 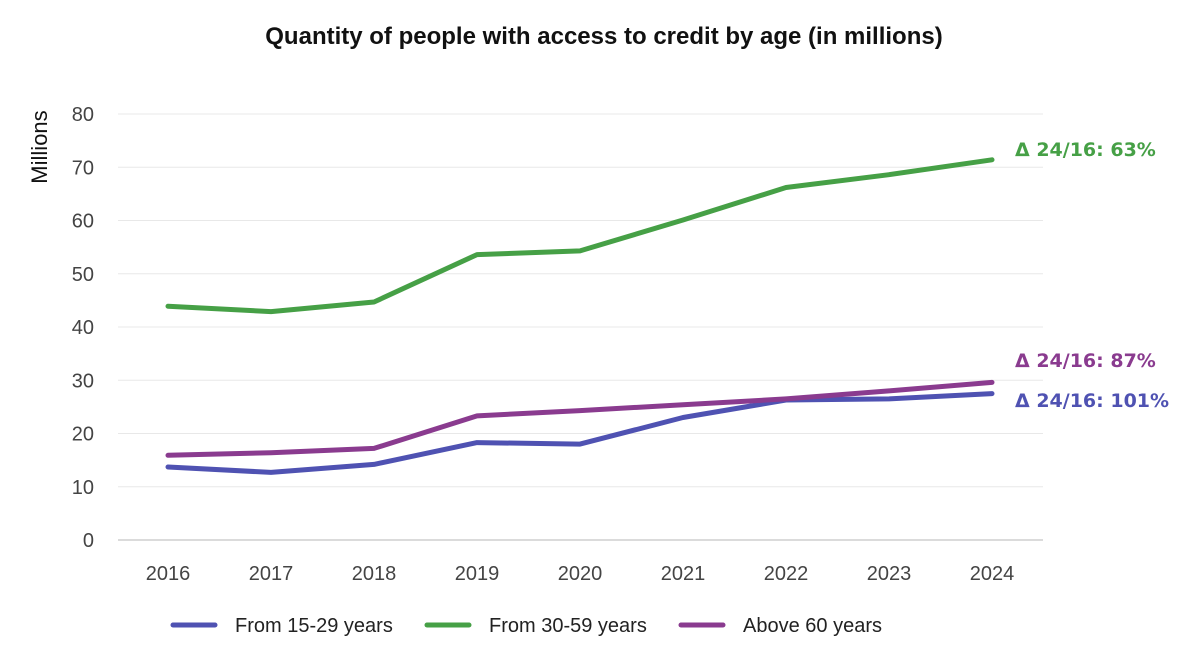 I want to click on legend-label: From 30-59 years, so click(x=568, y=626).